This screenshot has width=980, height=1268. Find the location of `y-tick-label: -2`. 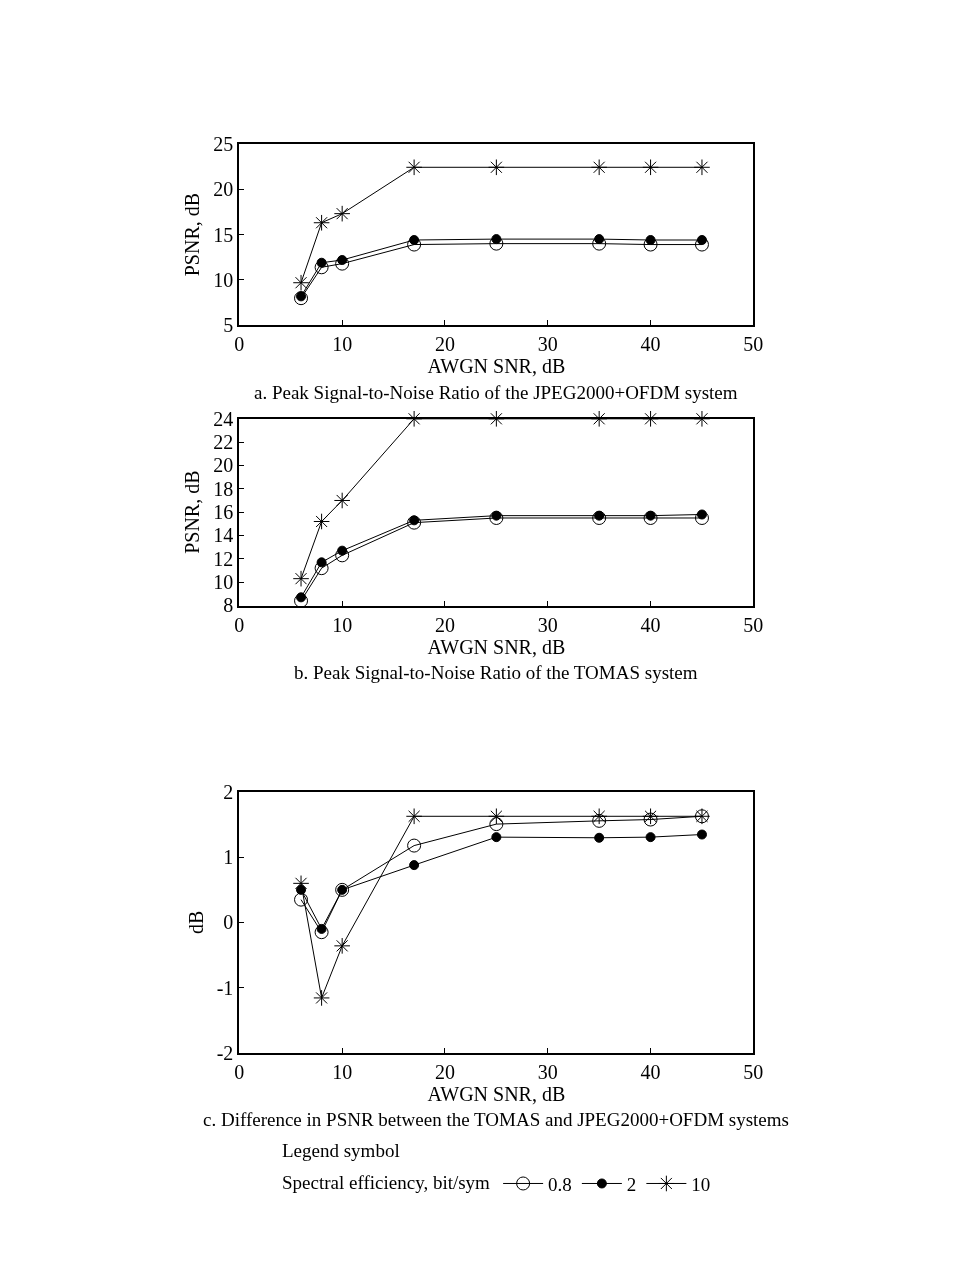

y-tick-label: -2 is located at coordinates (225, 1052).